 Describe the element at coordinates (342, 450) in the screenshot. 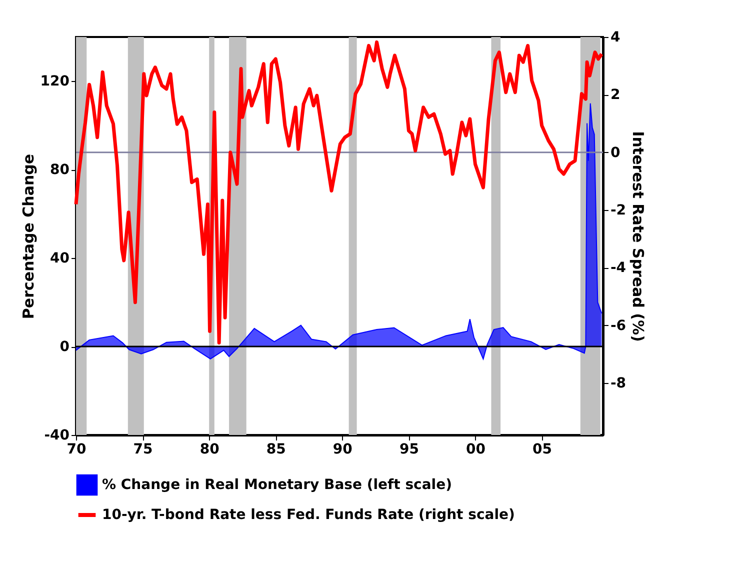

I see `x-tick-label: 90` at that location.